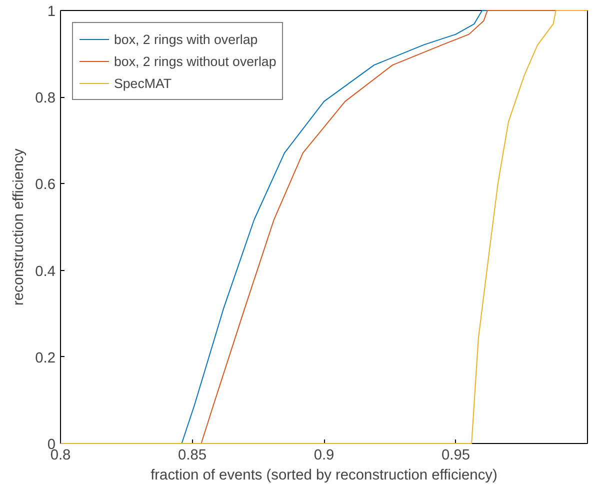 The width and height of the screenshot is (595, 486). What do you see at coordinates (45, 185) in the screenshot?
I see `y-tick-label: 0.6` at bounding box center [45, 185].